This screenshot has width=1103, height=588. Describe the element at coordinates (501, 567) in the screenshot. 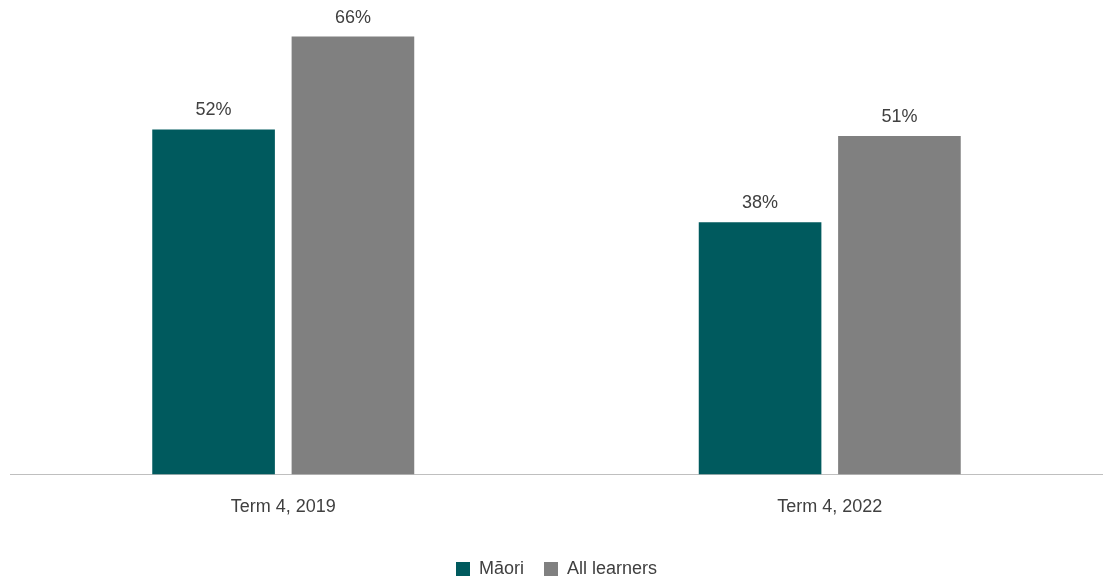

I see `legend-label: Māori` at that location.